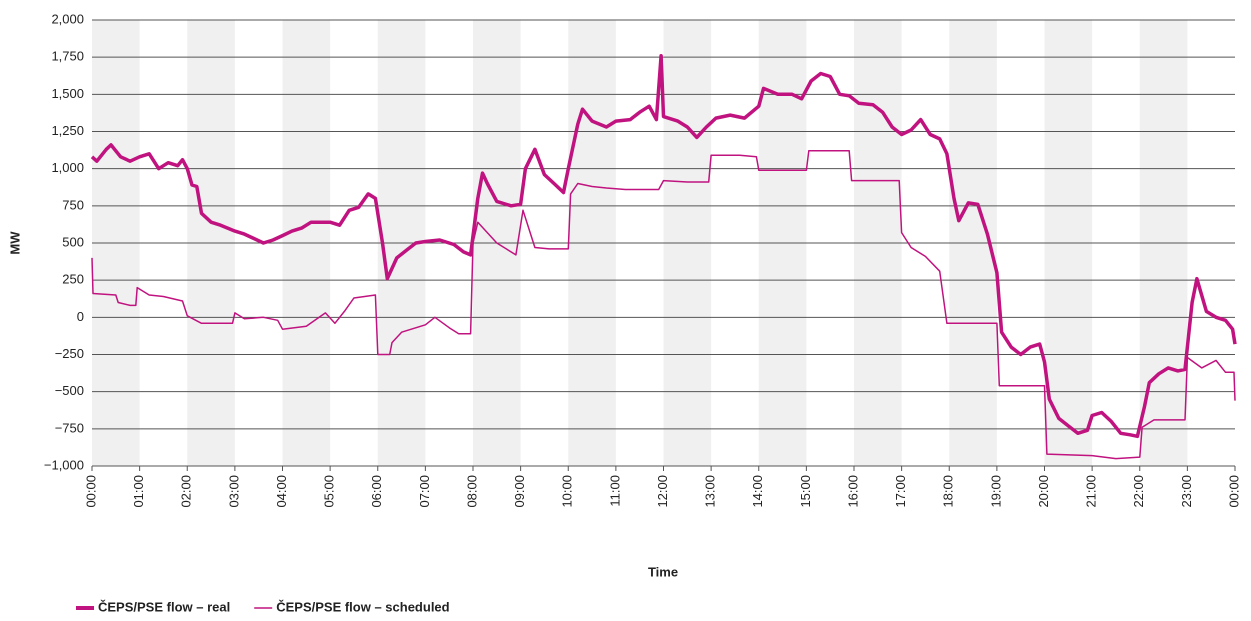  I want to click on x-tick-label: 18:00, so click(948, 491).